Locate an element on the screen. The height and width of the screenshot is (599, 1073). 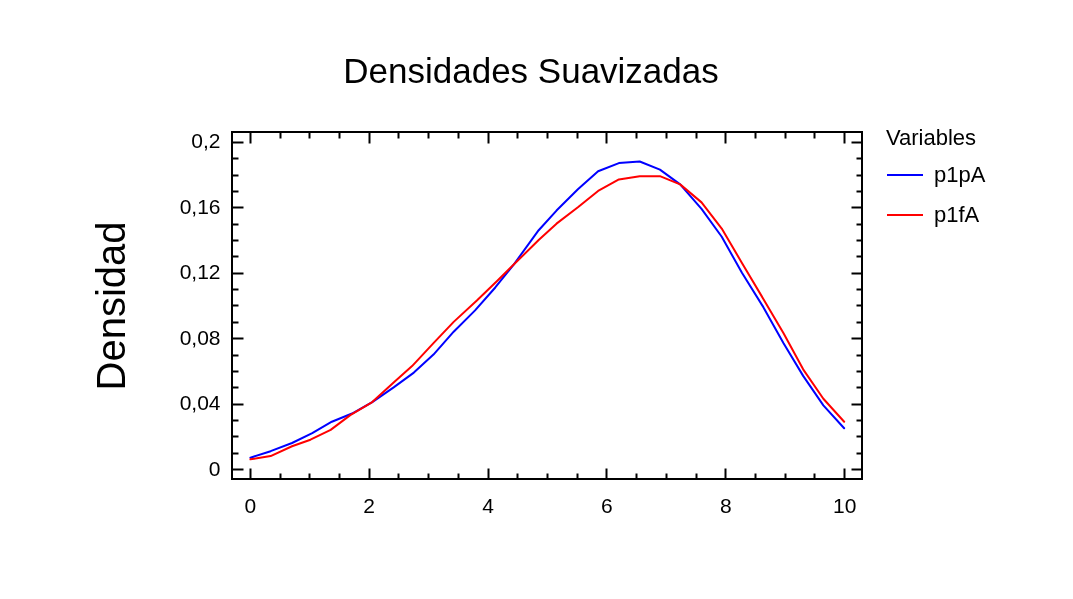
x-tick-label: 10 is located at coordinates (844, 505).